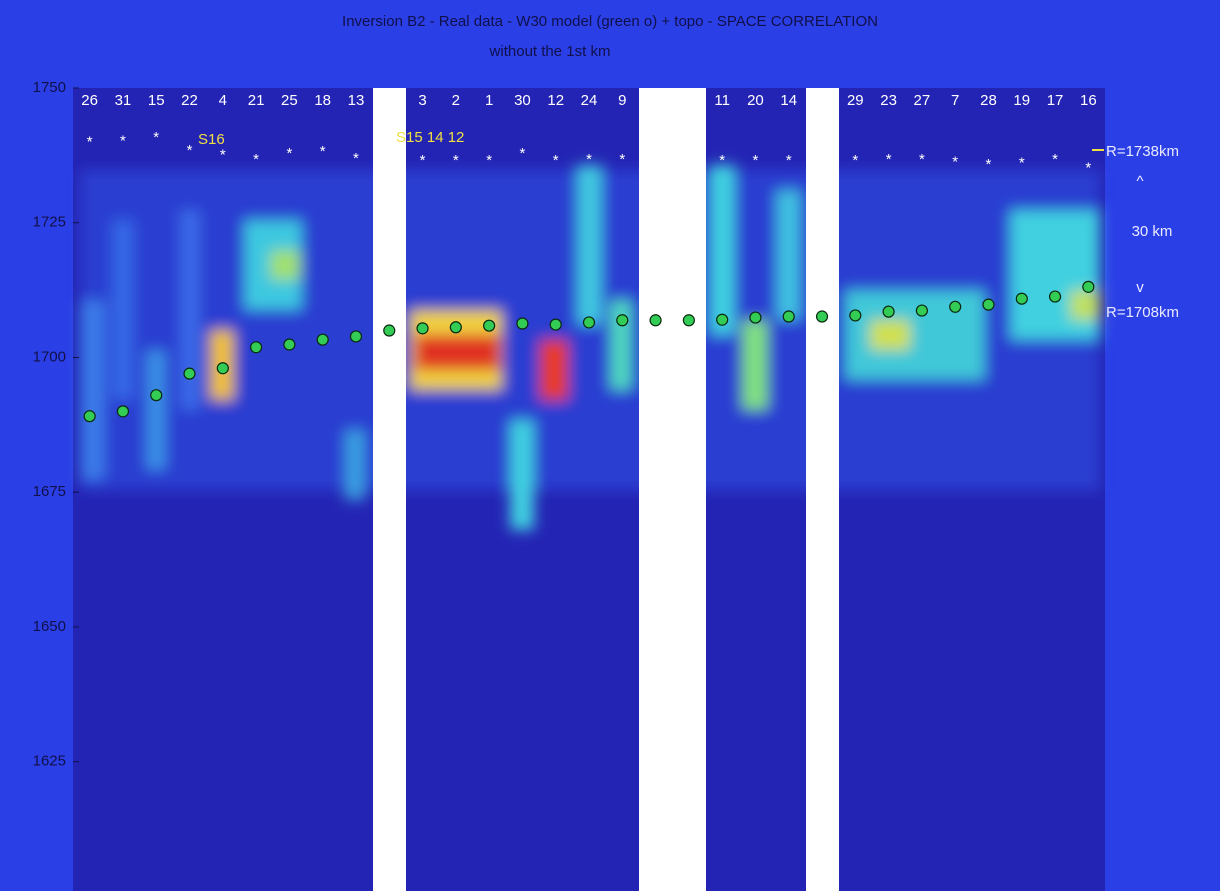 Image resolution: width=1220 pixels, height=891 pixels. What do you see at coordinates (430, 137) in the screenshot?
I see `annotation: S15 14 12` at bounding box center [430, 137].